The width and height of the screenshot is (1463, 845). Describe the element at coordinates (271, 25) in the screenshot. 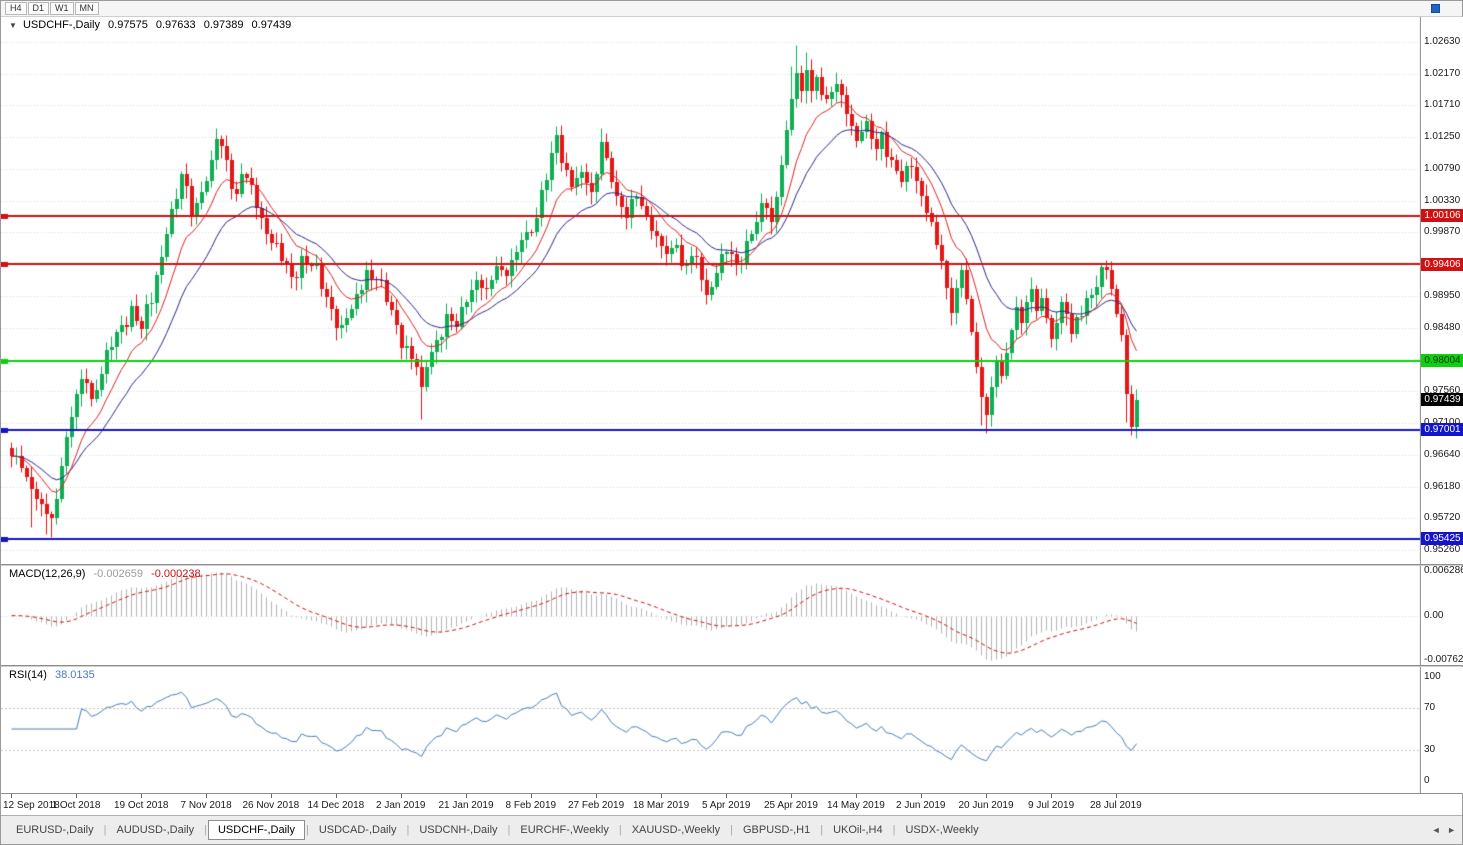

I see `ohlc-close: 0.97439` at that location.